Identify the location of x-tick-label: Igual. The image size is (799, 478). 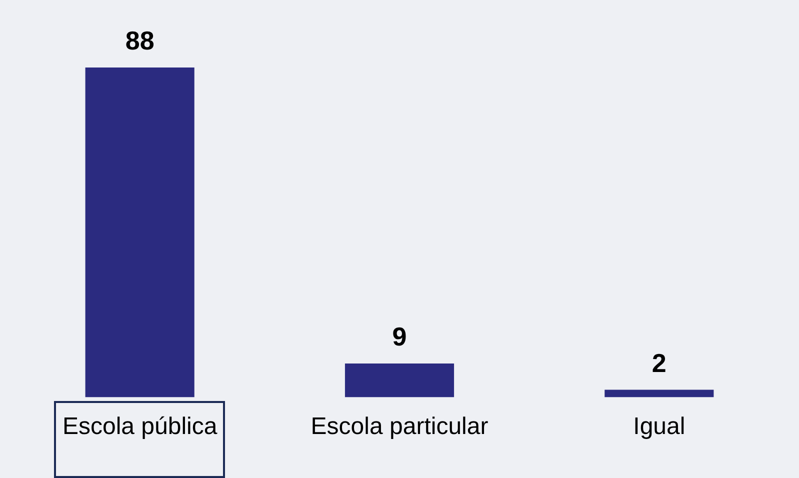
(659, 426).